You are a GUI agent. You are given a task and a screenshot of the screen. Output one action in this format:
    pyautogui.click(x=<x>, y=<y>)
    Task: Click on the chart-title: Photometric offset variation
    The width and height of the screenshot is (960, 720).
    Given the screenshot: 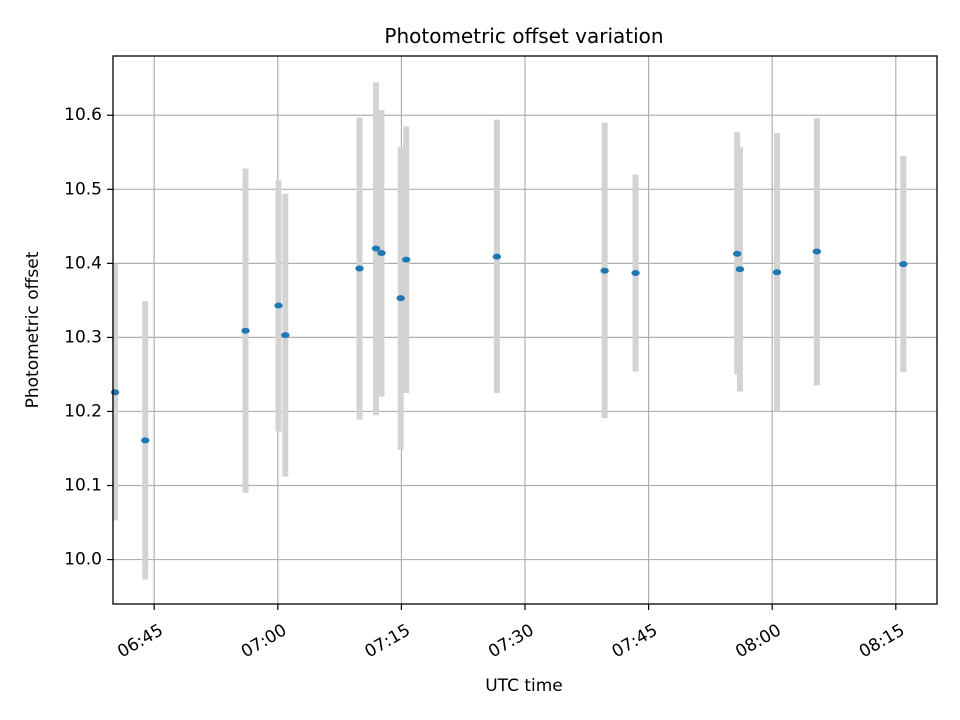 What is the action you would take?
    pyautogui.click(x=523, y=36)
    